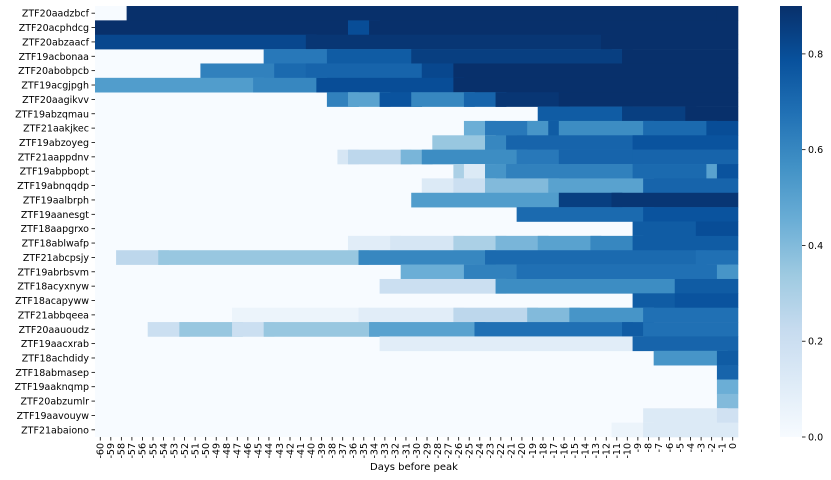 The height and width of the screenshot is (480, 831). Describe the element at coordinates (54, 143) in the screenshot. I see `y-tick-label: ZTF19abzoyeg` at that location.